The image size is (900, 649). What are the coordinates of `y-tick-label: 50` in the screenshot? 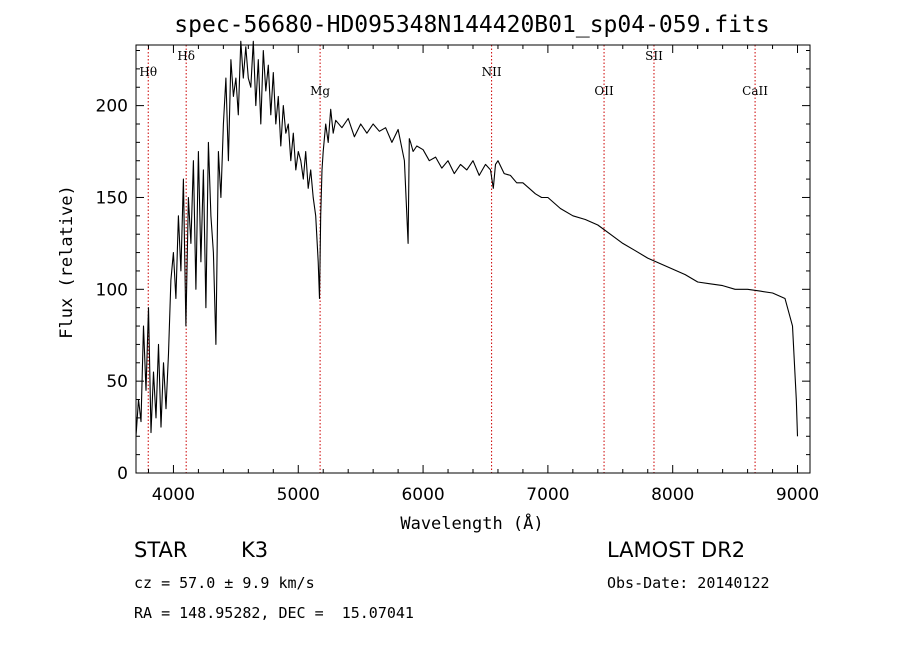 It's located at (117, 382).